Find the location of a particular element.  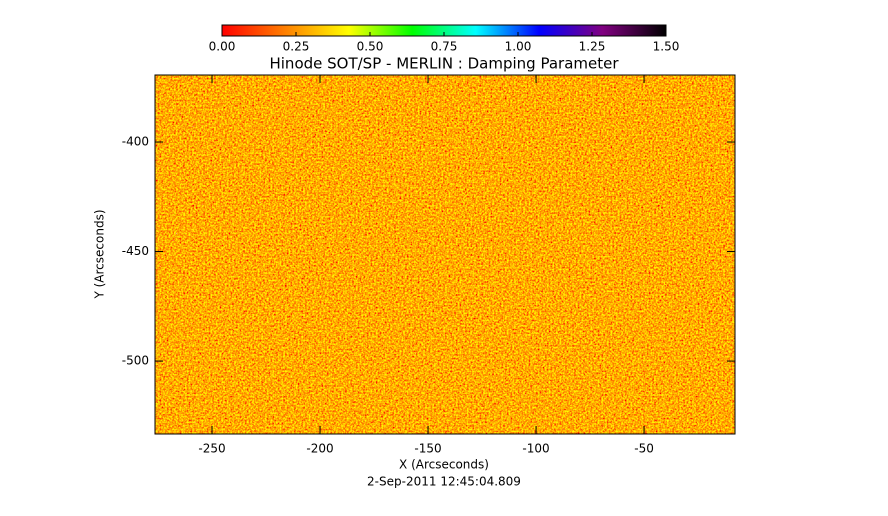

colorbar-tick-label: 1.25 is located at coordinates (592, 47).